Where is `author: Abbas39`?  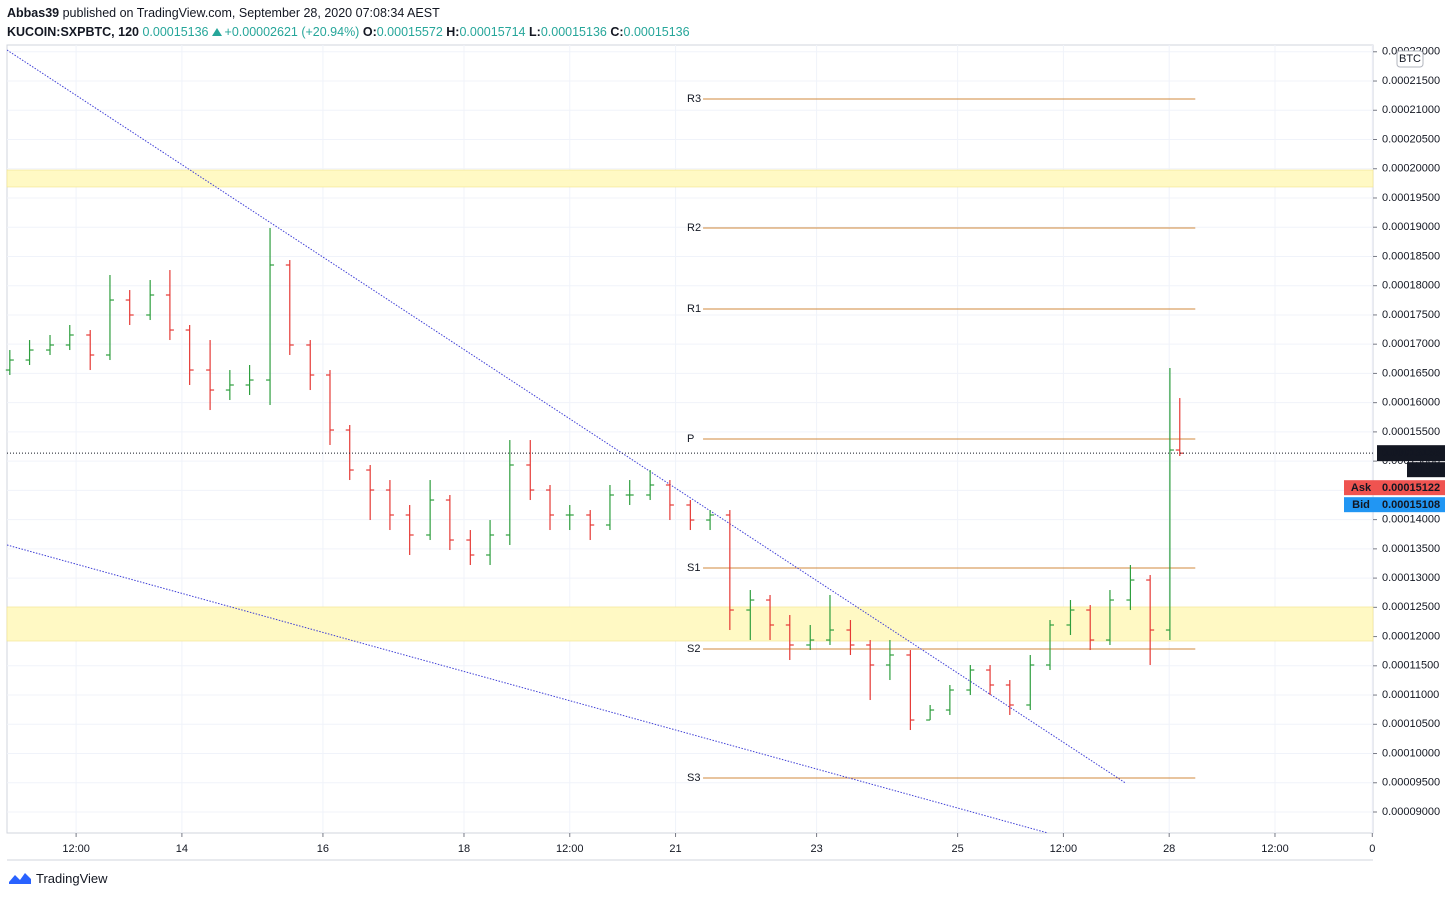
author: Abbas39 is located at coordinates (33, 13).